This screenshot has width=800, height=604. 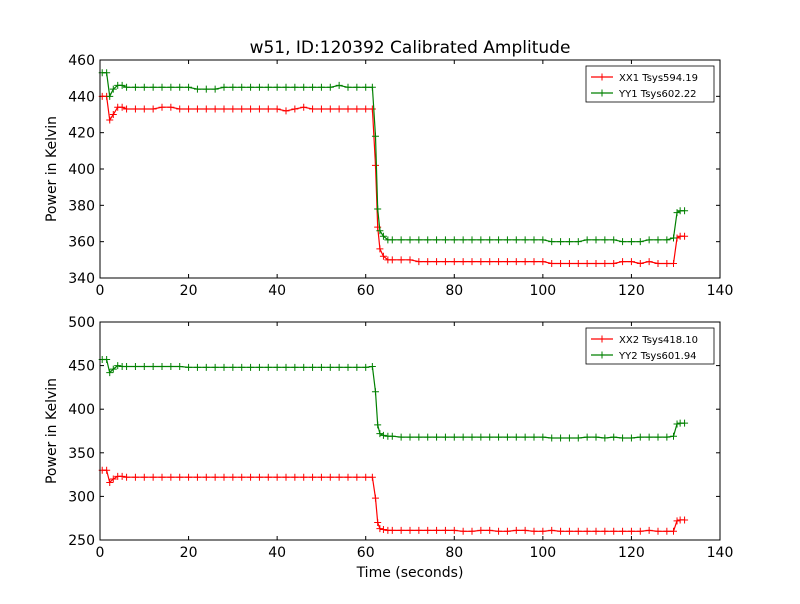 What do you see at coordinates (81, 279) in the screenshot?
I see `y-tick-label: 340` at bounding box center [81, 279].